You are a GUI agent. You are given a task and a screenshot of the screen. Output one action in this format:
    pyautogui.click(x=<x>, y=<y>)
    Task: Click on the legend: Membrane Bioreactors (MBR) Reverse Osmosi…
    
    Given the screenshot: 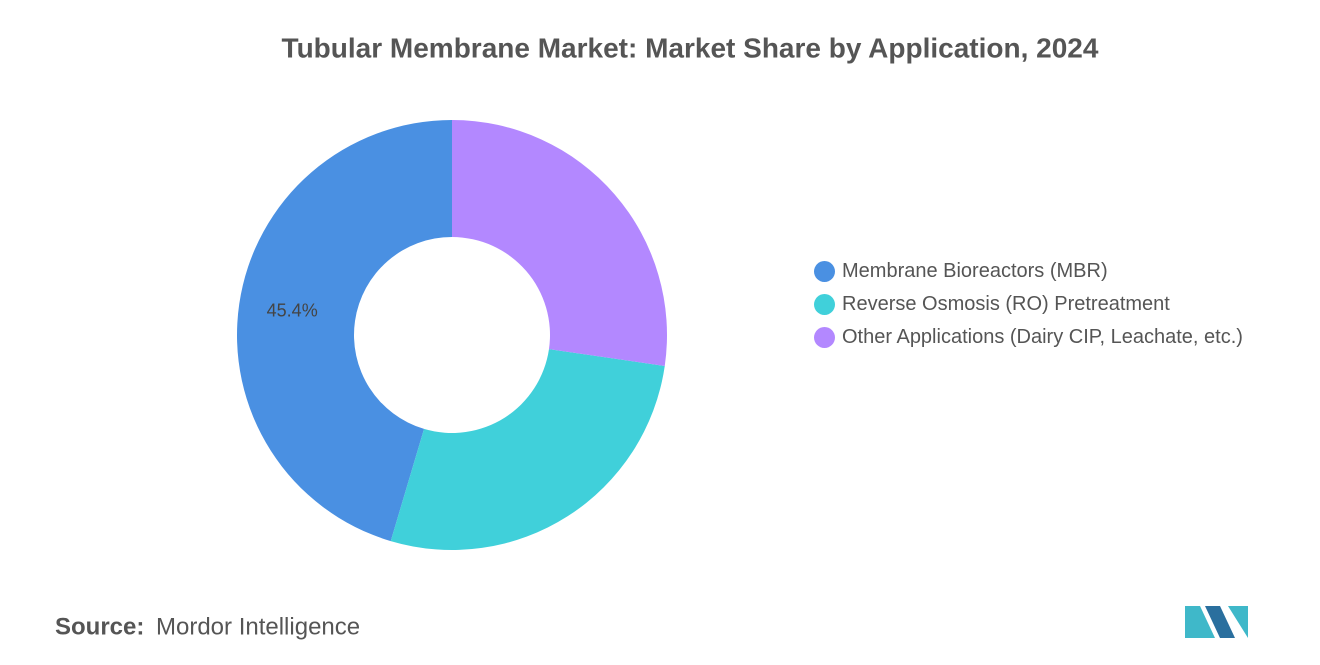 What is the action you would take?
    pyautogui.click(x=1037, y=305)
    